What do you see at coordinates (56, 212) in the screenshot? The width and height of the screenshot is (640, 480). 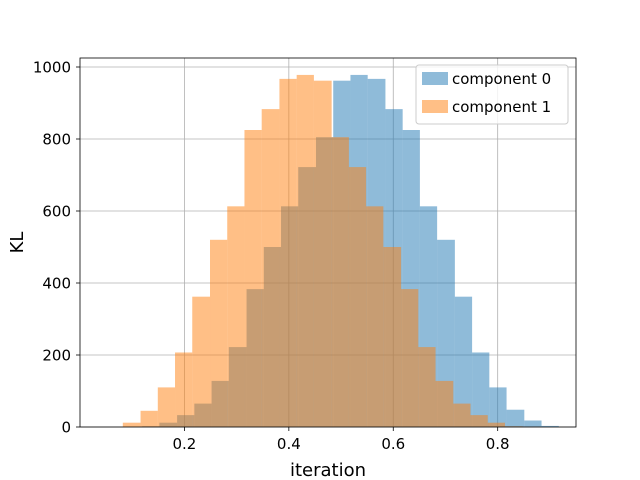 I see `y-tick-label: 600` at bounding box center [56, 212].